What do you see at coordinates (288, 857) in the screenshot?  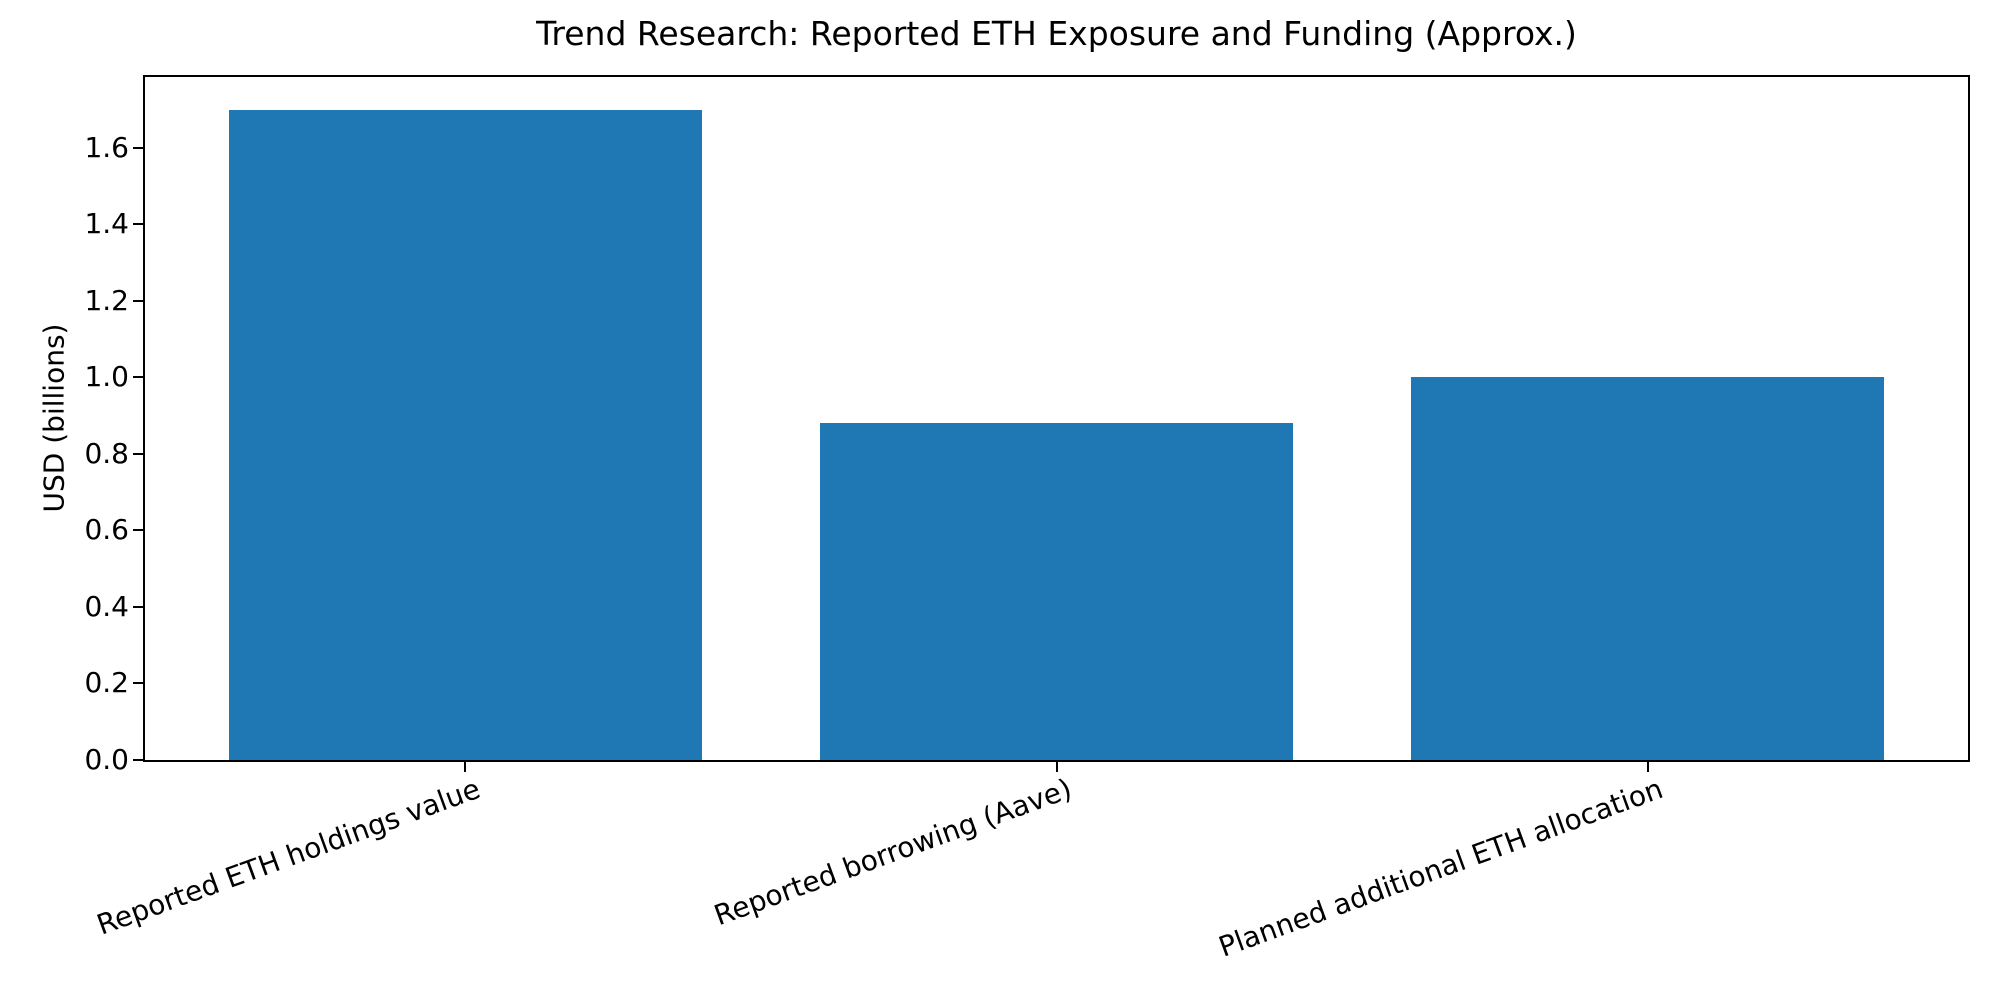 I see `x-tick-label: Reported ETH holdings value` at bounding box center [288, 857].